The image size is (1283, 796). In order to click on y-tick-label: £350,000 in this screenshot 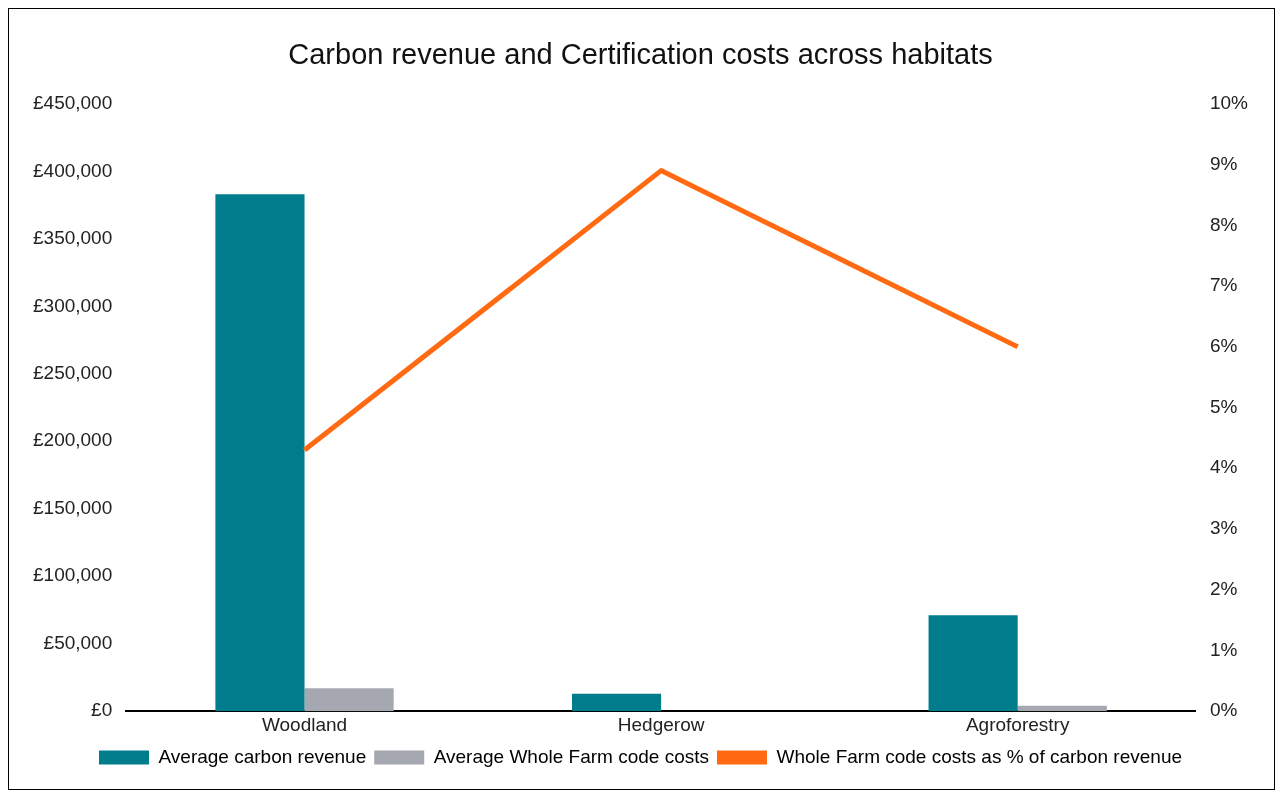, I will do `click(73, 238)`.